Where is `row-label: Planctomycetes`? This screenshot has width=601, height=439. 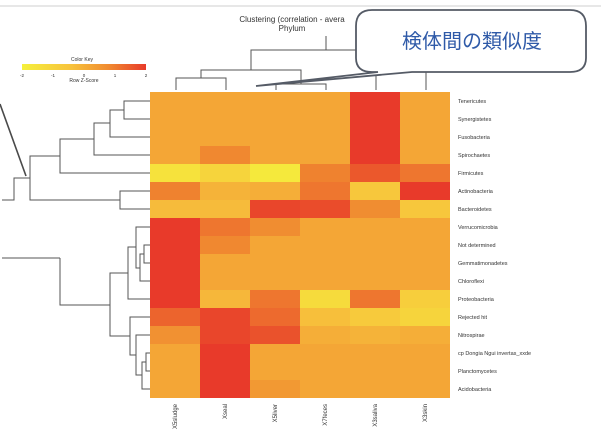
row-label: Planctomycetes is located at coordinates (477, 372).